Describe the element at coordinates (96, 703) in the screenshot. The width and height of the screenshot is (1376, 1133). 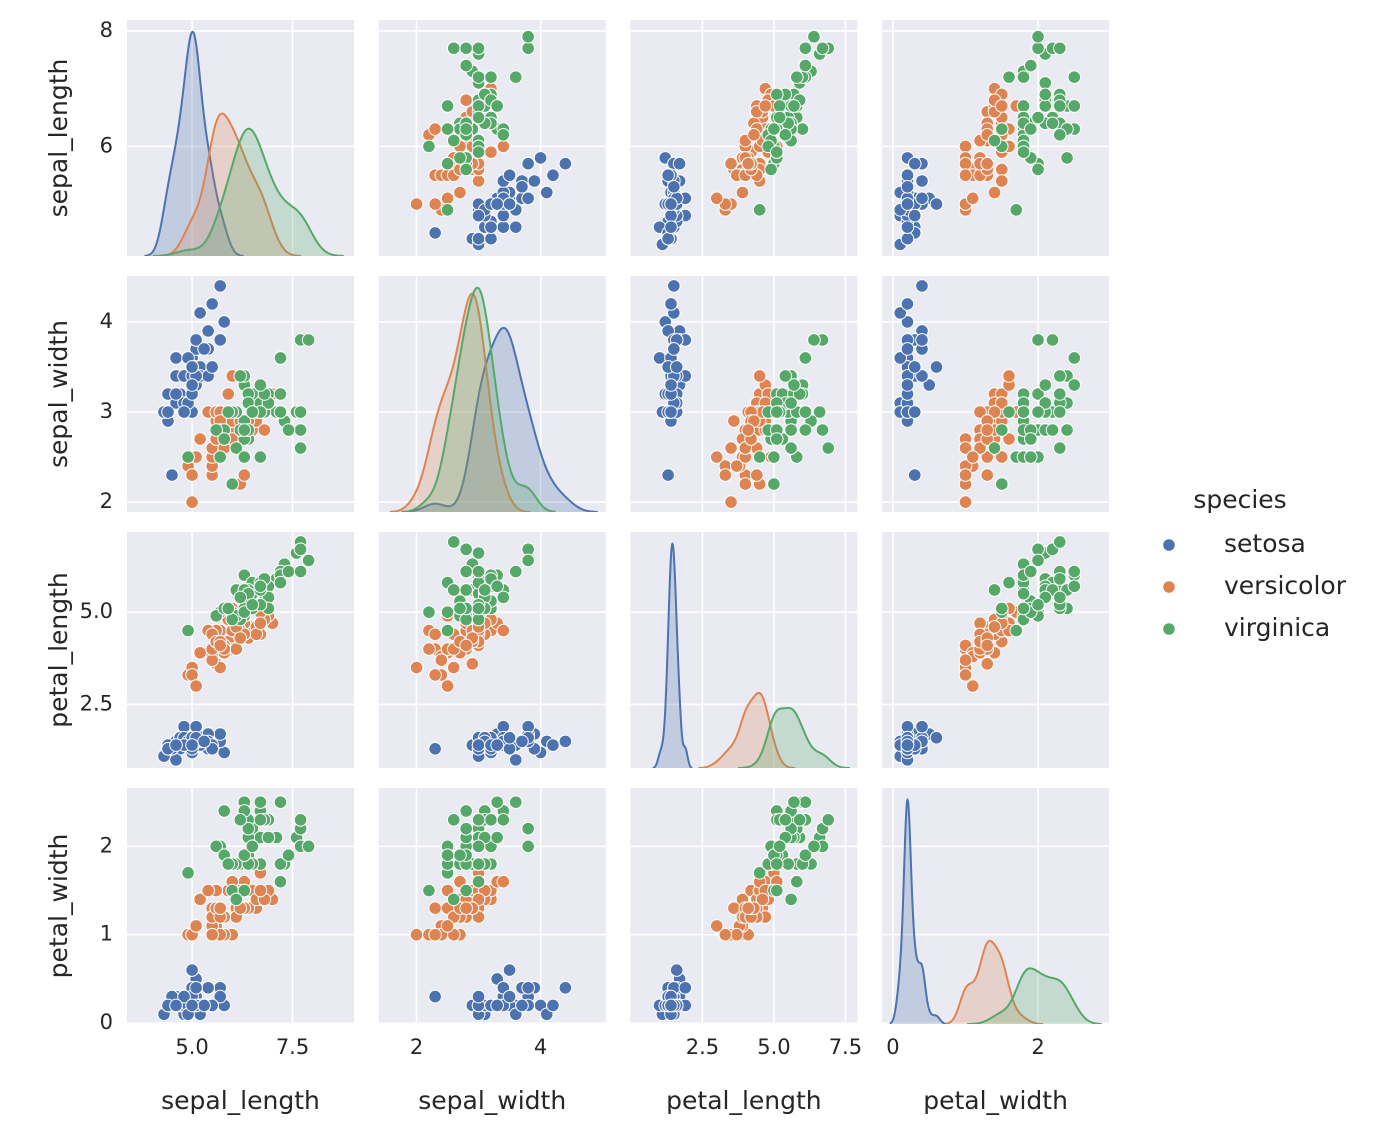
I see `y-tick-label: 2.5` at that location.